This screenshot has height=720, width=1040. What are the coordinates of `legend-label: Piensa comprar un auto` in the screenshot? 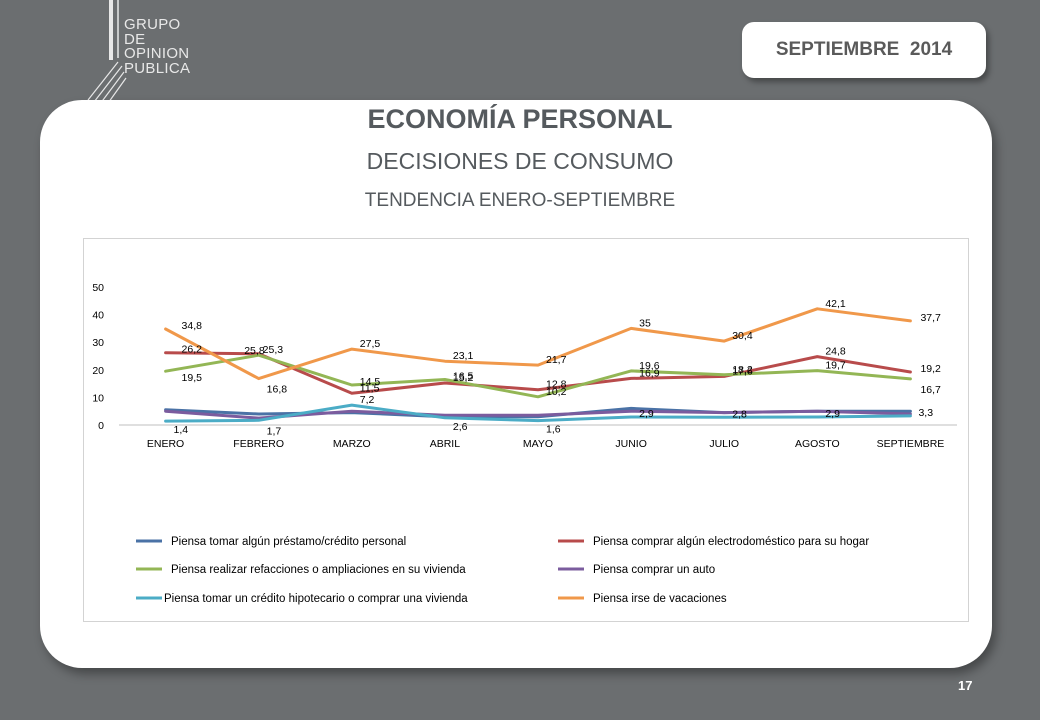 It's located at (654, 570).